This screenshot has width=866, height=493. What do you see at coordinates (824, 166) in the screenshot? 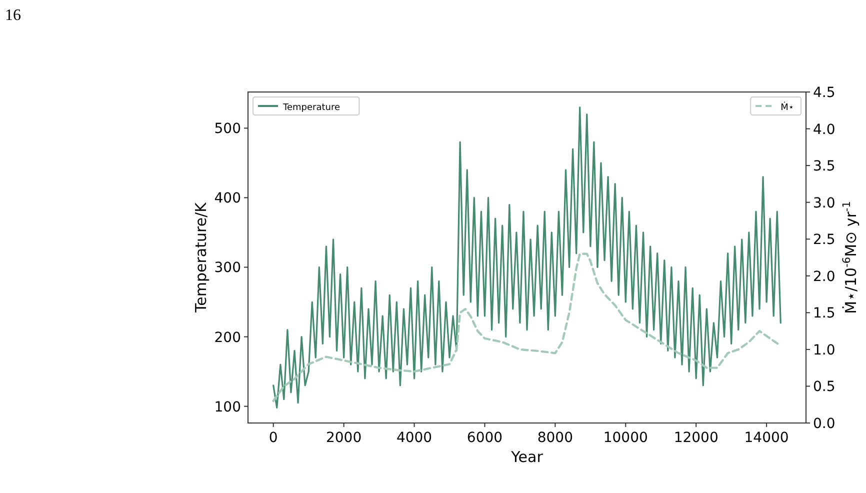
I see `y2-tick-label: 3.5` at bounding box center [824, 166].